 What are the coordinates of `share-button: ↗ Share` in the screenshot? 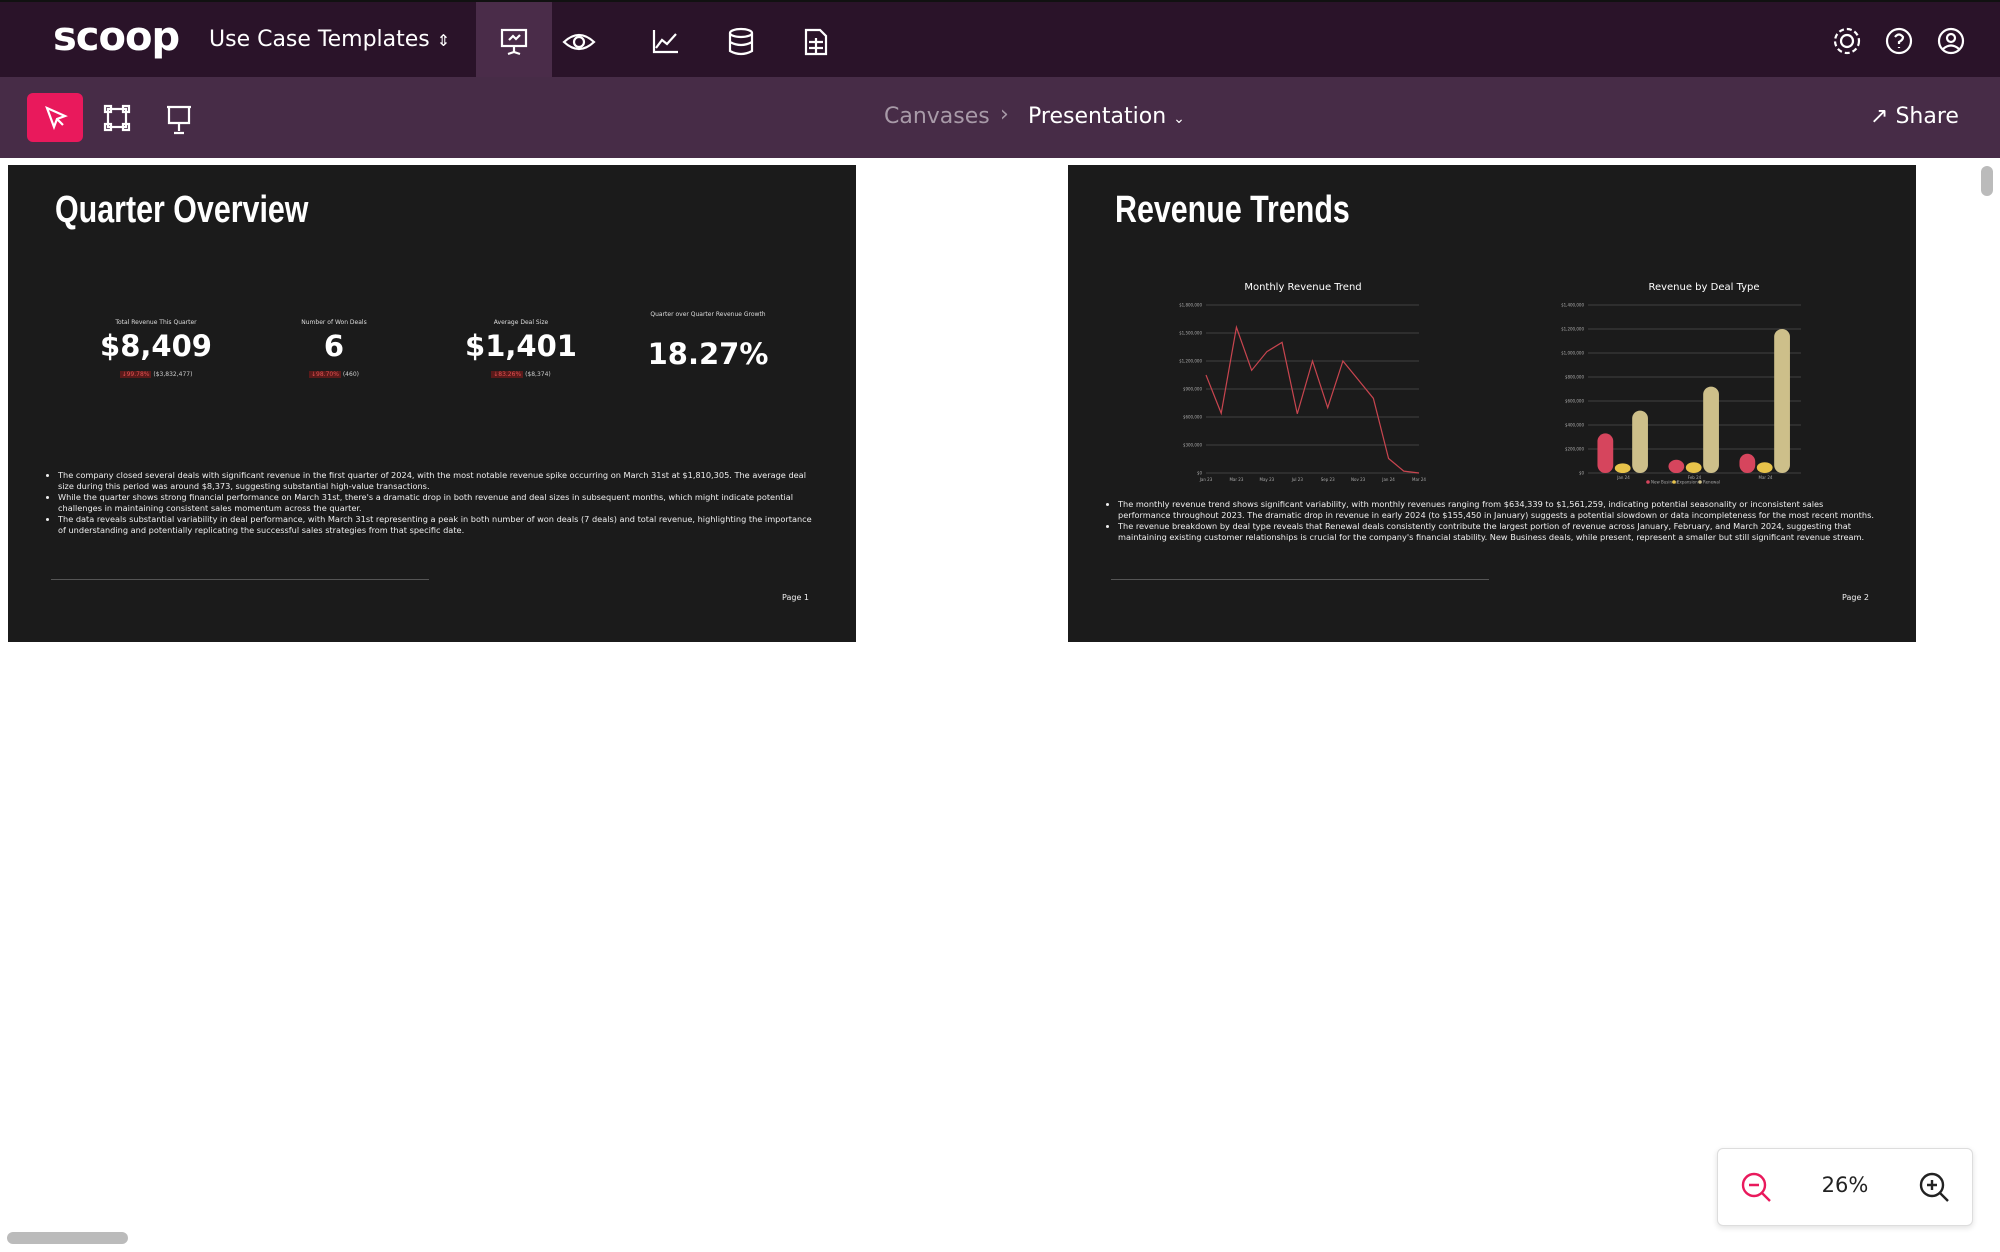 It's located at (1914, 116).